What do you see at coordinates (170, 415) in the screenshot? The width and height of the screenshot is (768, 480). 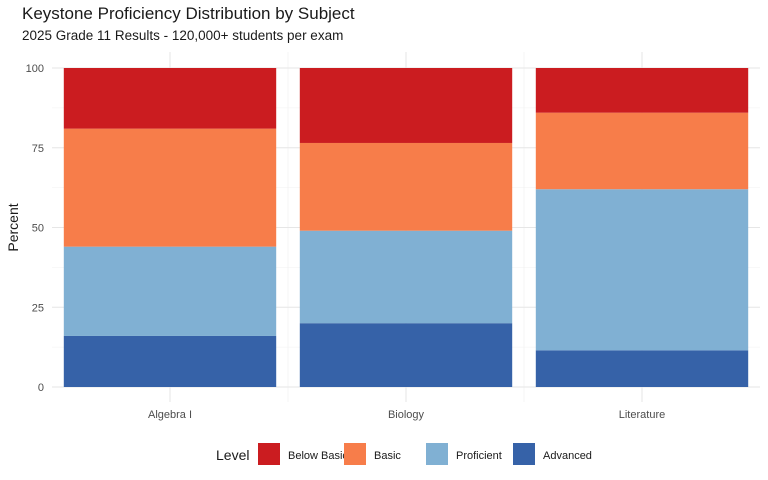 I see `x-tick-label: Algebra I` at bounding box center [170, 415].